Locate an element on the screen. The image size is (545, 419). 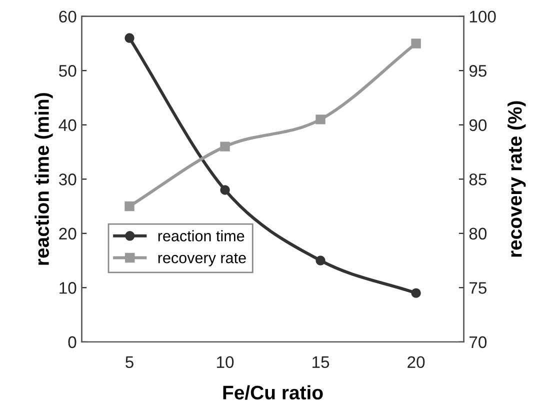
y-tick-label: 0 is located at coordinates (72, 342).